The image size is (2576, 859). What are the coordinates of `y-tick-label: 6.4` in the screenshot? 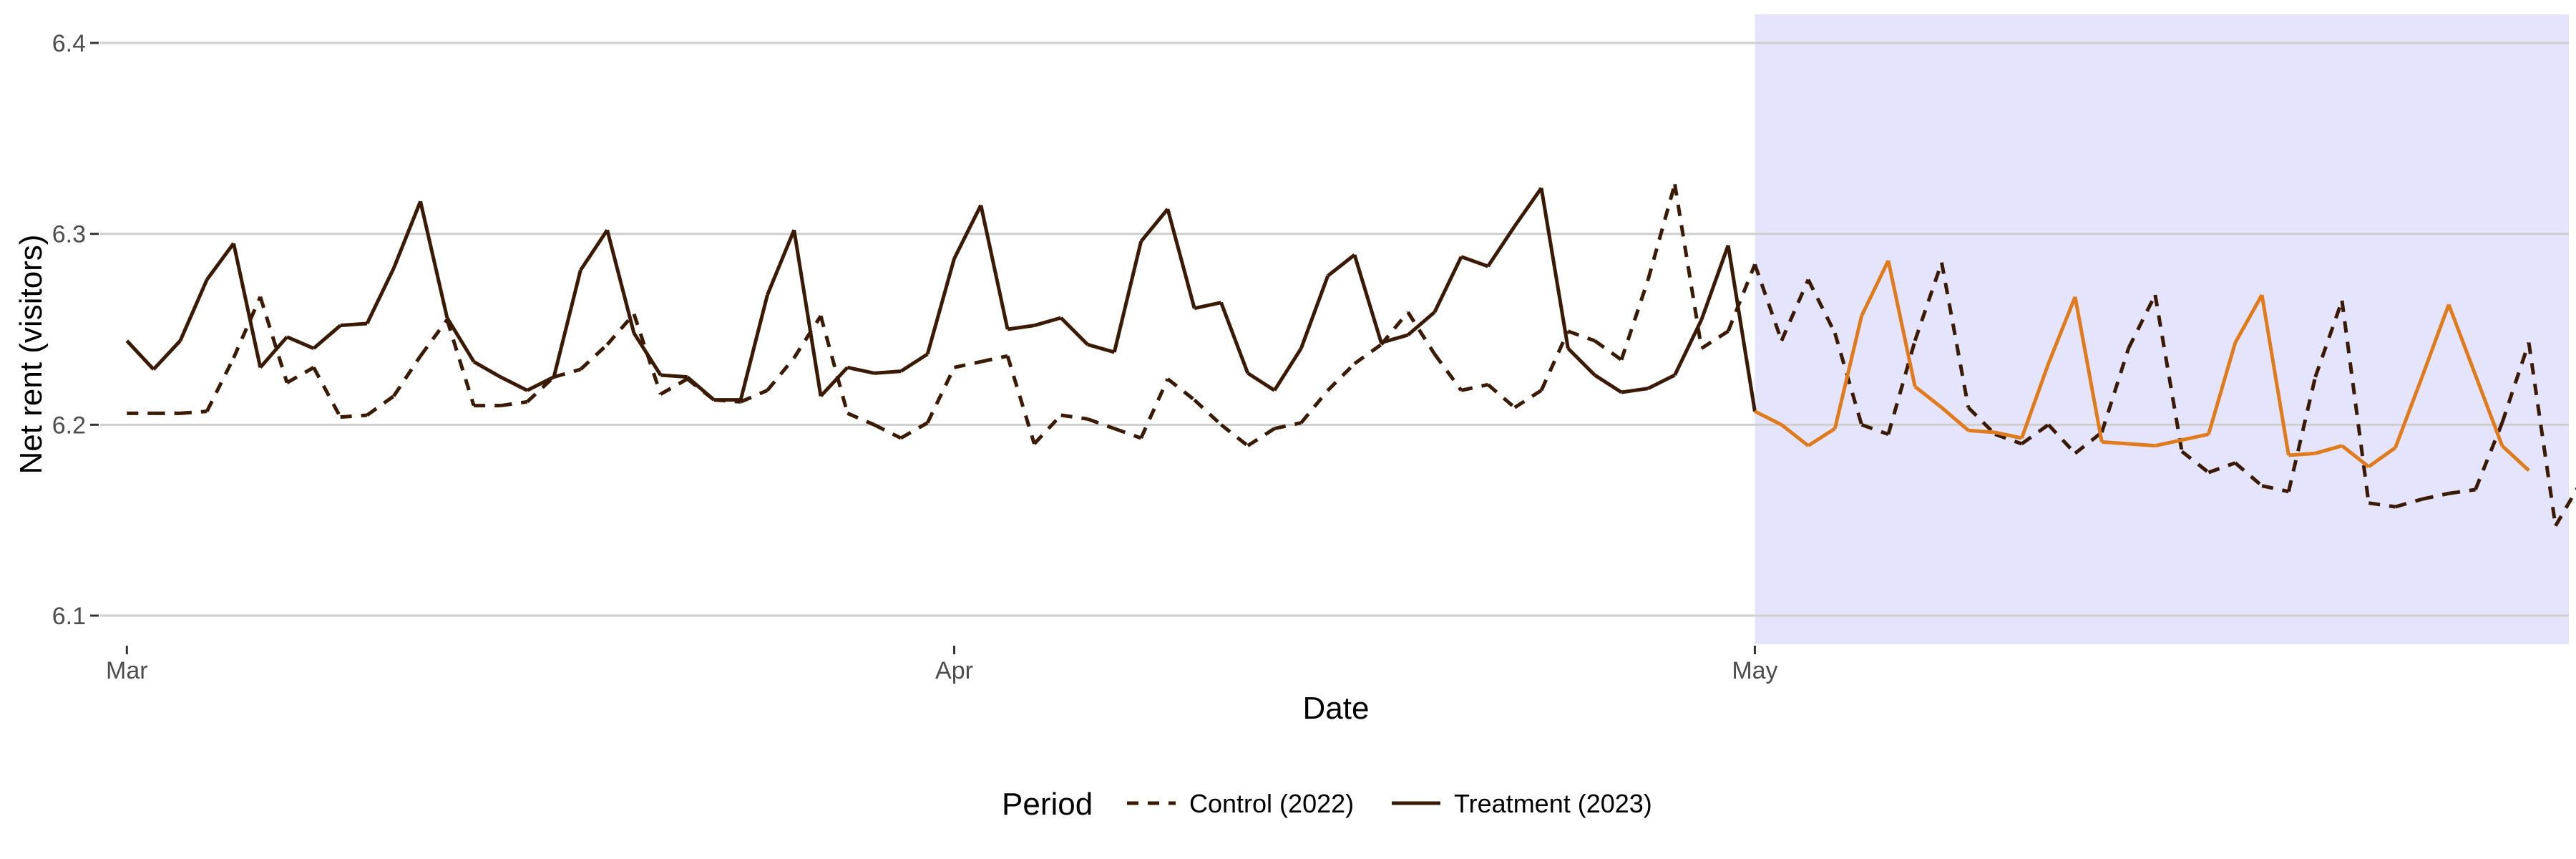 It's located at (69, 43).